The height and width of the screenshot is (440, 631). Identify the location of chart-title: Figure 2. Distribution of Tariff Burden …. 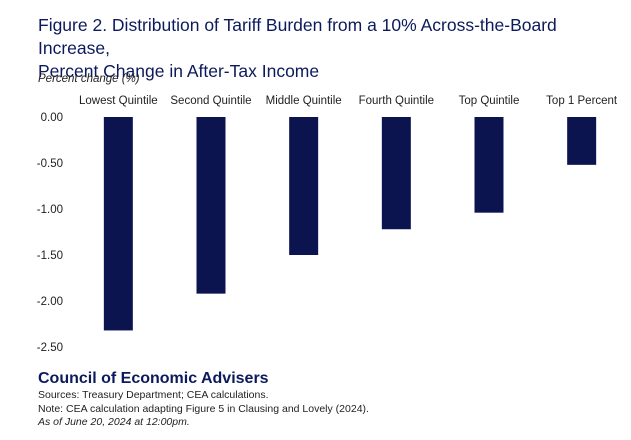
(333, 48).